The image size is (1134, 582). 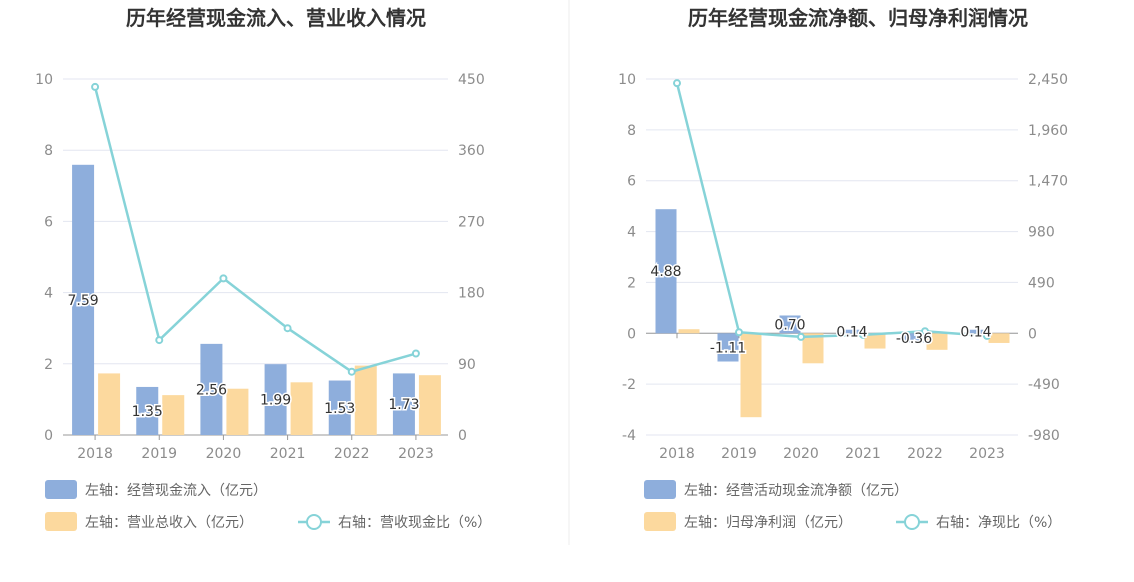 What do you see at coordinates (276, 18) in the screenshot?
I see `chart-title: 历年经营现金流入、营业收入情况` at bounding box center [276, 18].